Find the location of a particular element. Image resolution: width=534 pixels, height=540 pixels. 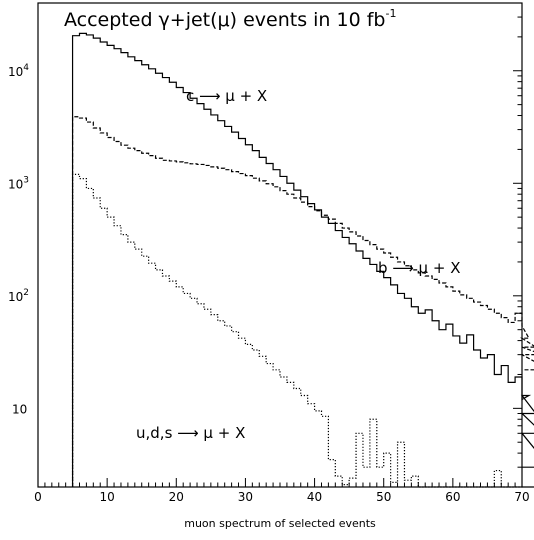

x-tick-label: 70 is located at coordinates (521, 497).